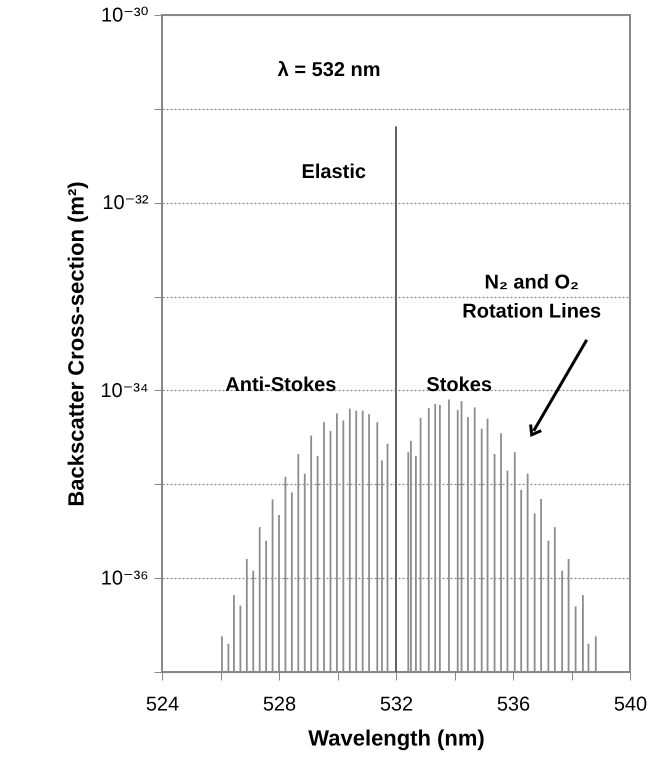 The width and height of the screenshot is (659, 776). Describe the element at coordinates (459, 385) in the screenshot. I see `annotation: Stokes` at that location.